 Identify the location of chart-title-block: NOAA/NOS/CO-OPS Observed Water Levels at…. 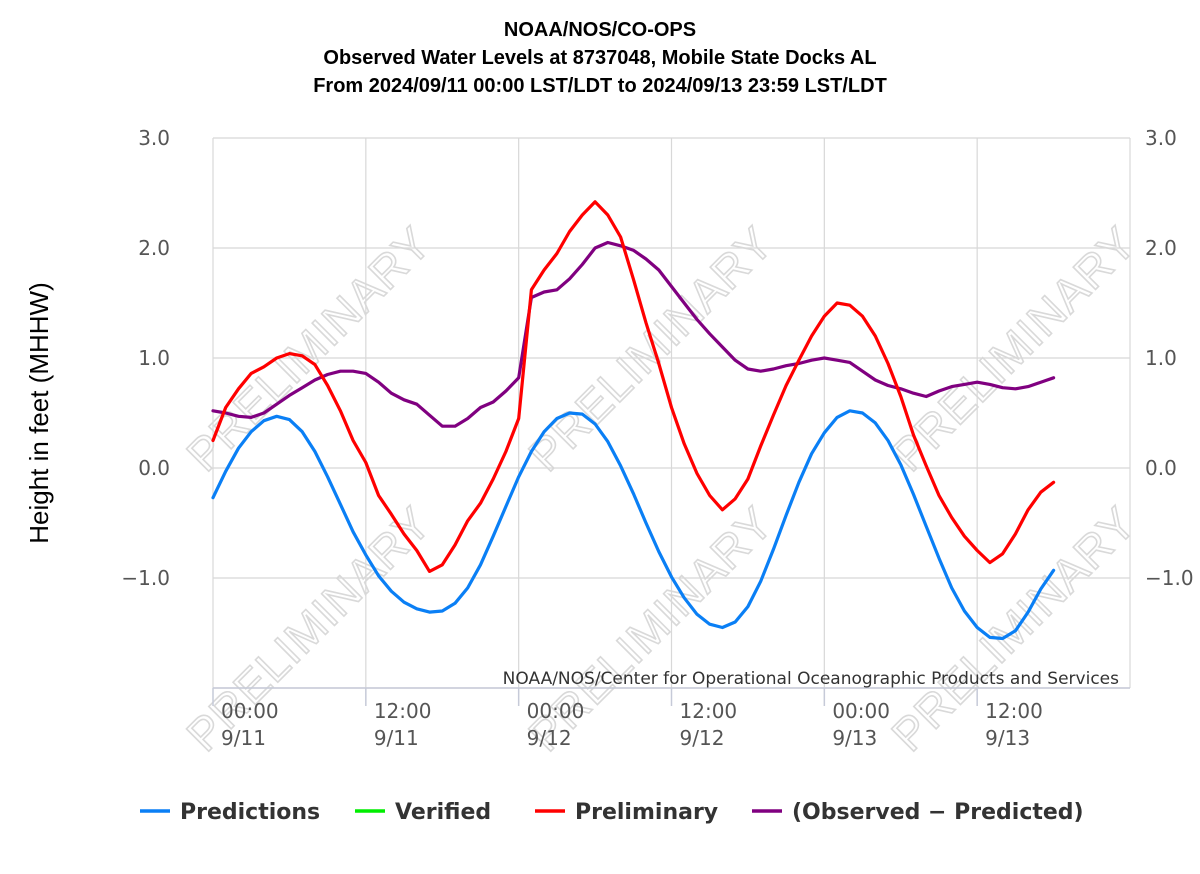
(600, 58).